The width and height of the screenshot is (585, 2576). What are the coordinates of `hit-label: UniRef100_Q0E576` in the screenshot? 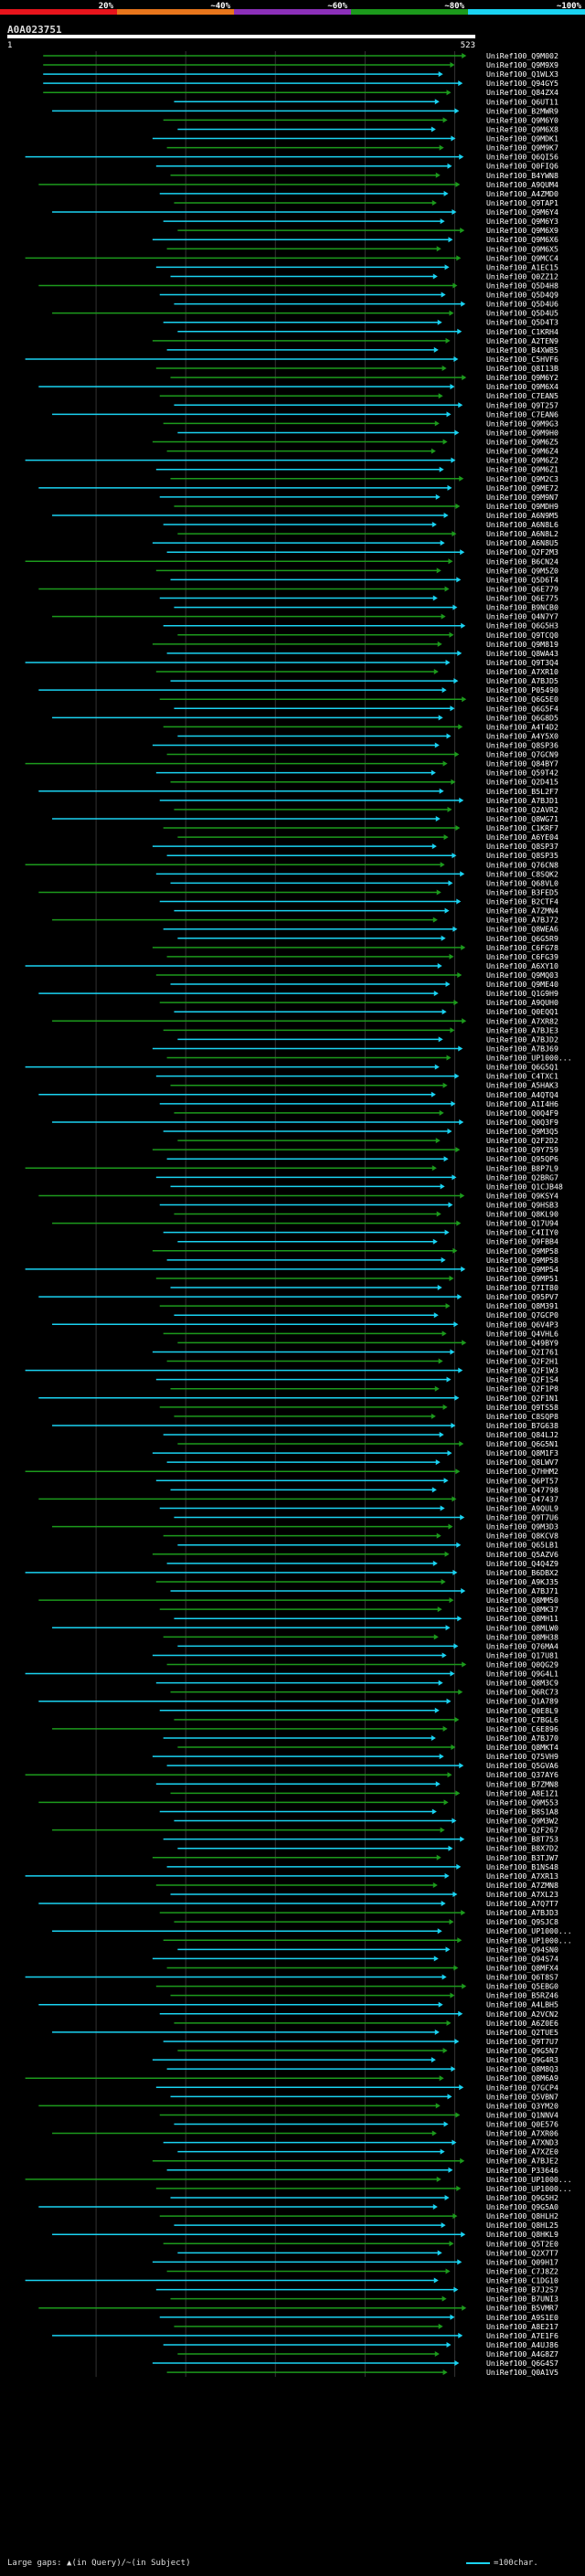 It's located at (522, 2124).